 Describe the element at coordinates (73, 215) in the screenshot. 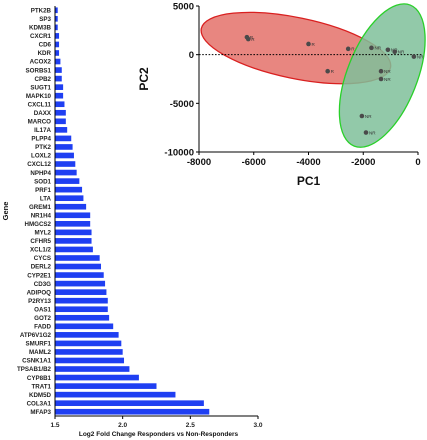

I see `bar-nr1h4` at that location.